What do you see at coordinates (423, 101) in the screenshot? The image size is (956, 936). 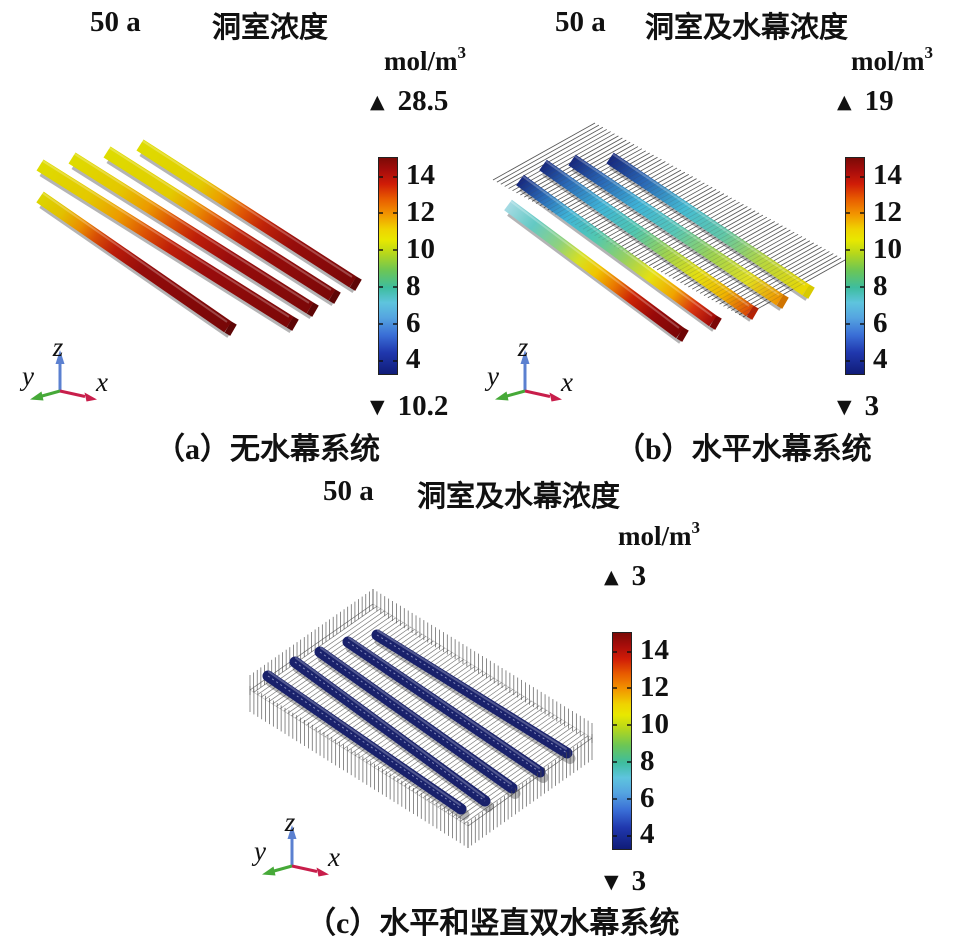 I see `colorbar-max-value: 28.5` at bounding box center [423, 101].